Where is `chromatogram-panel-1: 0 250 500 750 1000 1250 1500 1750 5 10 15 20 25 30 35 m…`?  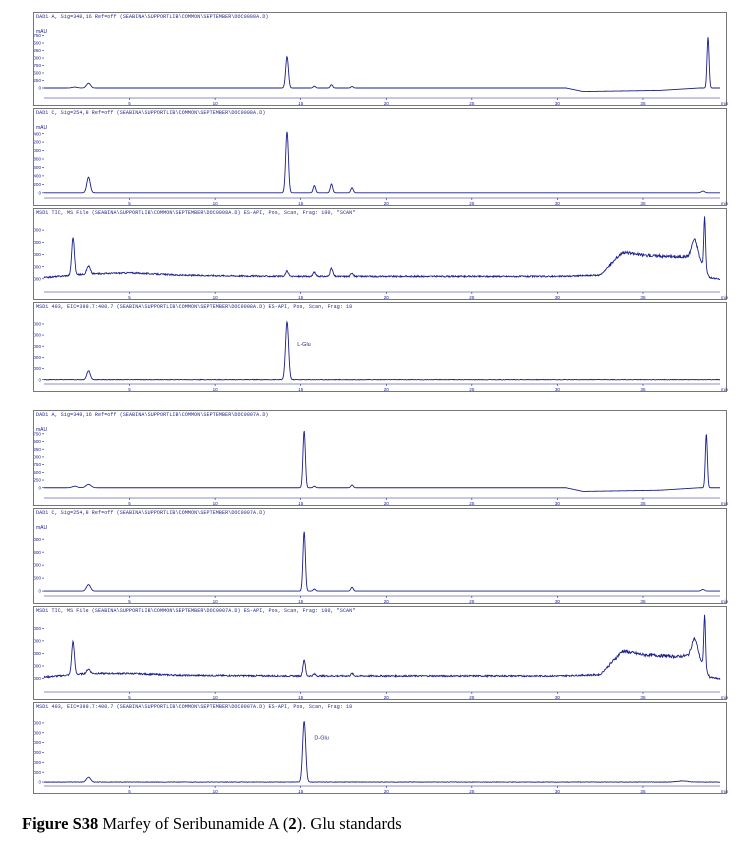 chromatogram-panel-1: 0 250 500 750 1000 1250 1500 1750 5 10 15 20 25 30 35 m… is located at coordinates (380, 59).